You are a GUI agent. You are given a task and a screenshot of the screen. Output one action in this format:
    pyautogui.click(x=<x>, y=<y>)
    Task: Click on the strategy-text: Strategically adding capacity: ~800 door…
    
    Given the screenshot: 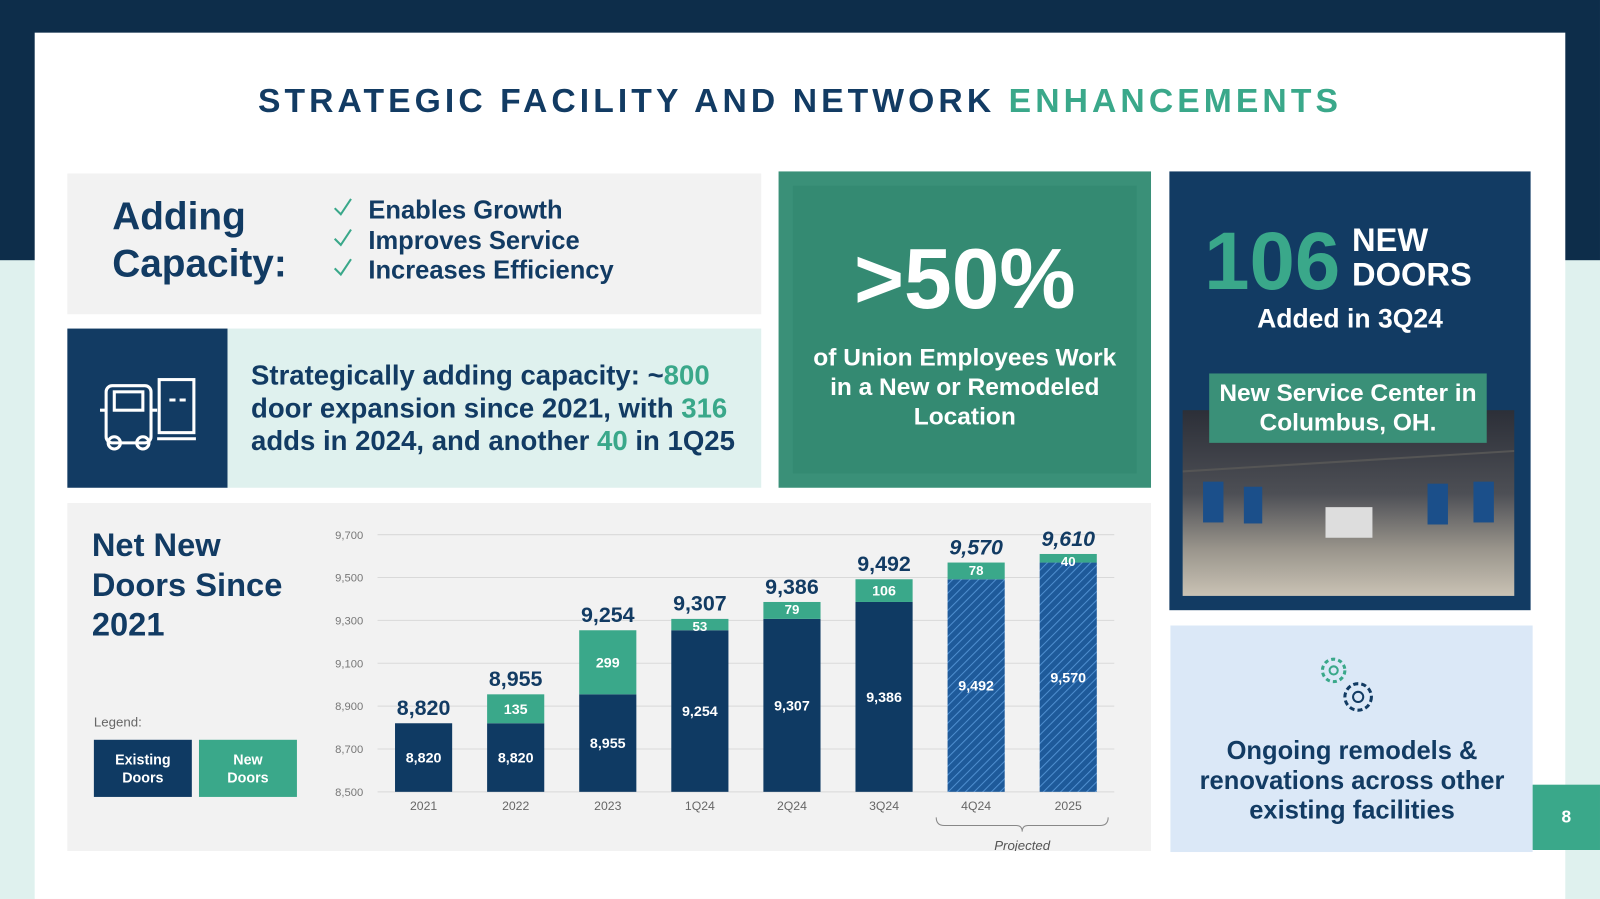 What is the action you would take?
    pyautogui.click(x=501, y=408)
    